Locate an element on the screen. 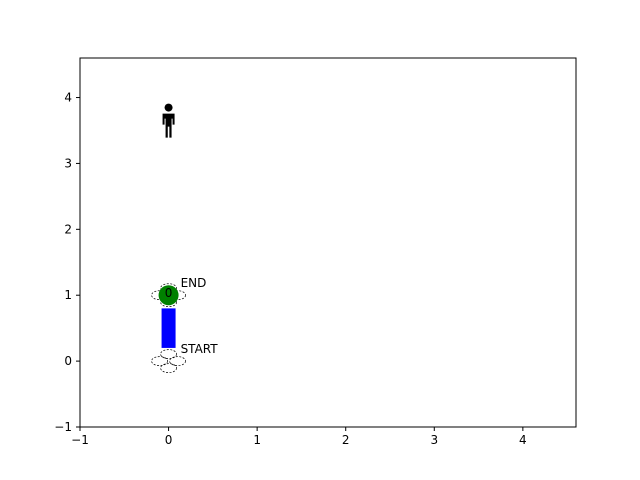  y-tick-label: 3 is located at coordinates (68, 163).